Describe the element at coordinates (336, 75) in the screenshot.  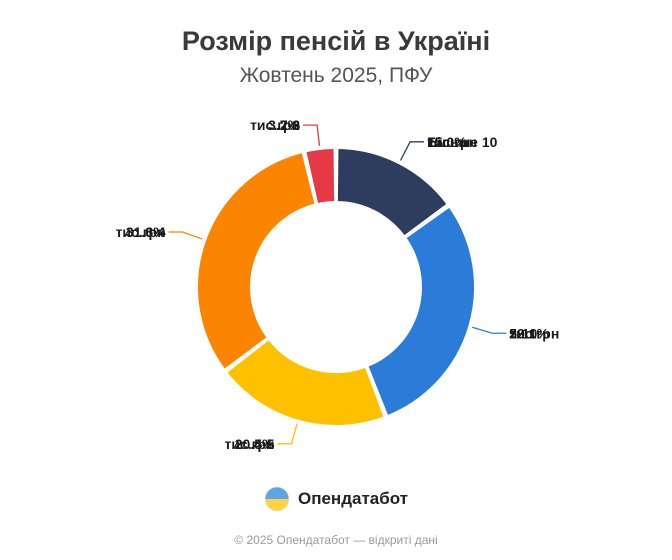
I see `chart-subtitle: Жовтень 2025, ПФУ` at that location.